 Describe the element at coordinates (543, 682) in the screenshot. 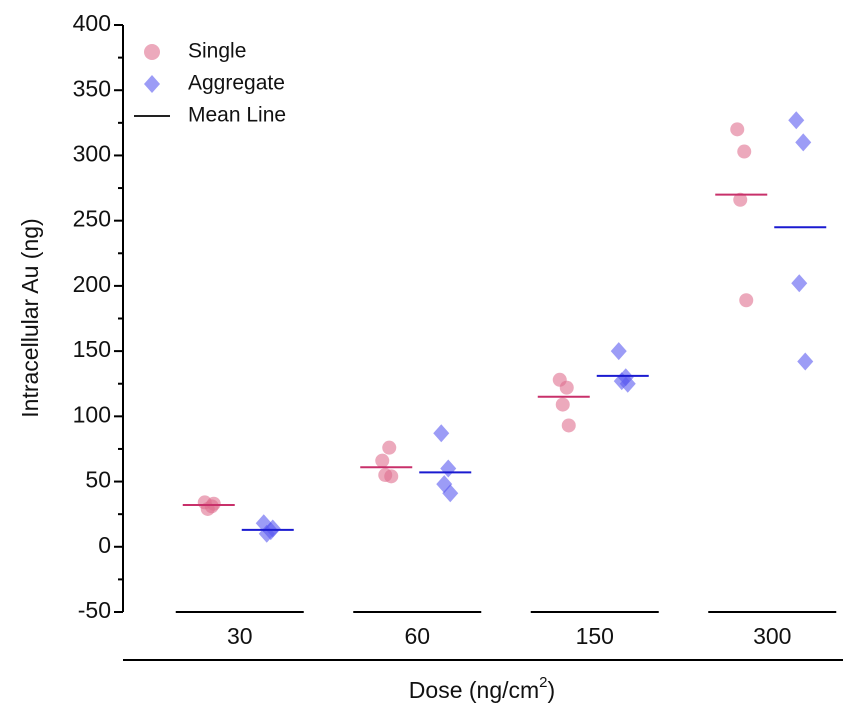

I see `x-axis-label-sup: 2` at that location.